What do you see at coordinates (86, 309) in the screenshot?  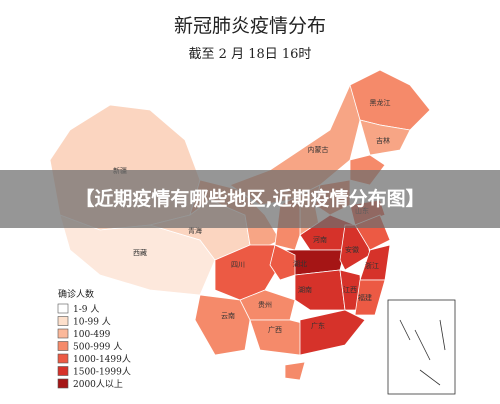 I see `legend-label: 1-9 人` at bounding box center [86, 309].